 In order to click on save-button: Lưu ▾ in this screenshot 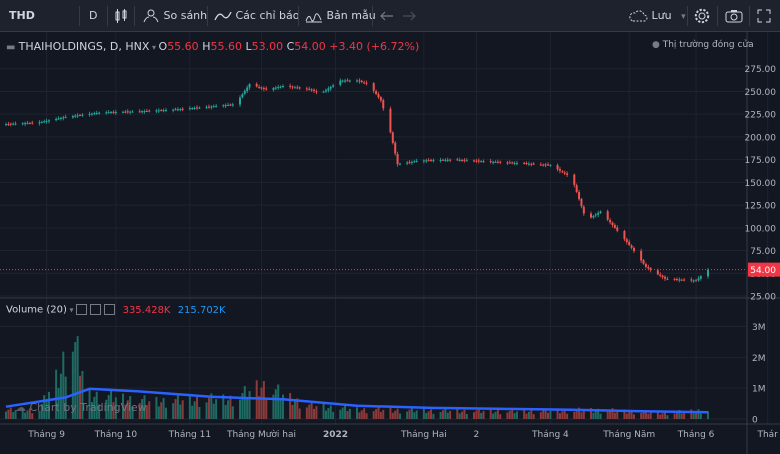, I will do `click(657, 16)`.